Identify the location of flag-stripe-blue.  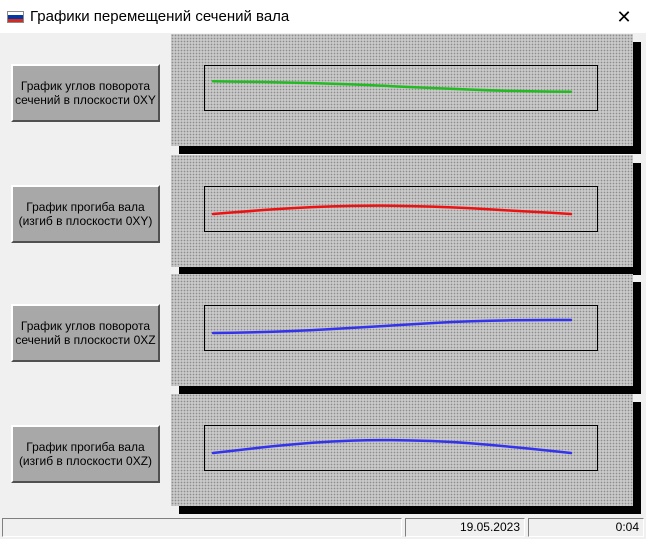
(15, 17).